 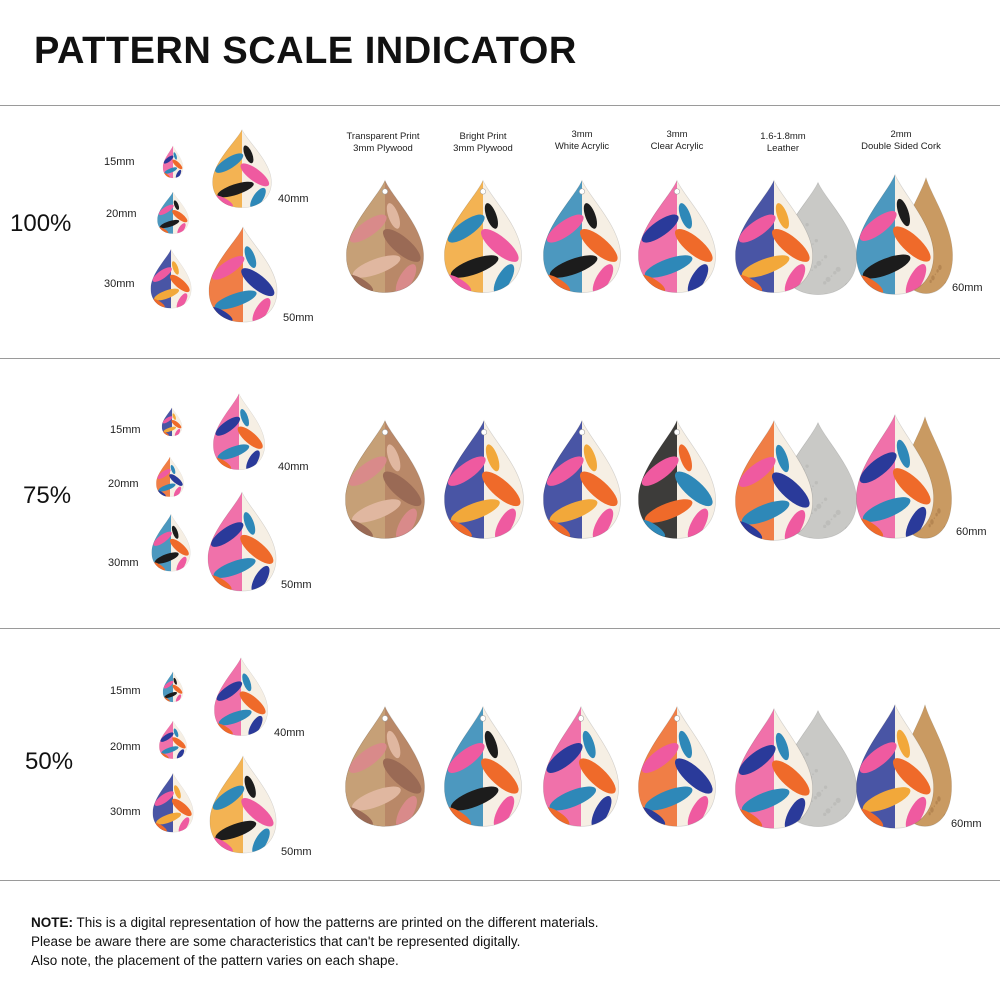 I want to click on scale-label-100: 100%, so click(x=41, y=223).